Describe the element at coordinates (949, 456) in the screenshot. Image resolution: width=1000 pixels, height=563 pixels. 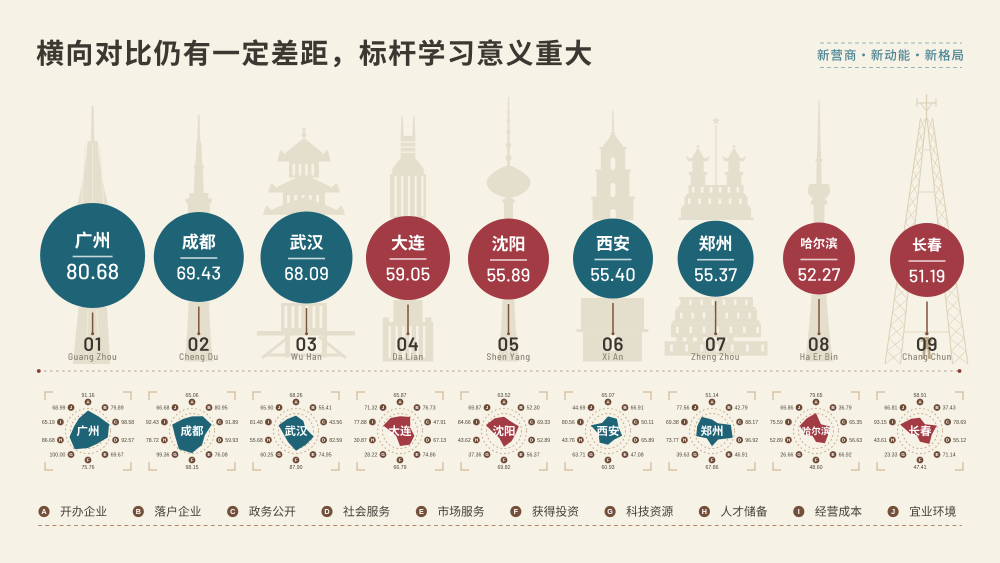
I see `svg-text: 71.14` at that location.